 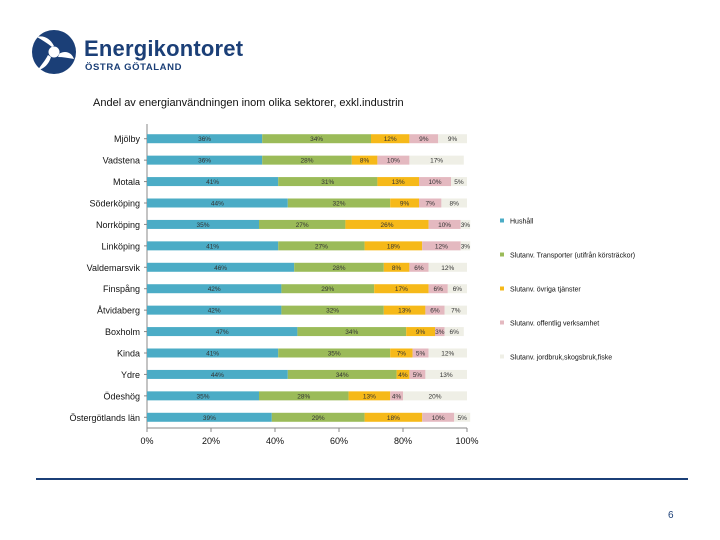 What do you see at coordinates (122, 332) in the screenshot?
I see `category-label: Boxholm` at bounding box center [122, 332].